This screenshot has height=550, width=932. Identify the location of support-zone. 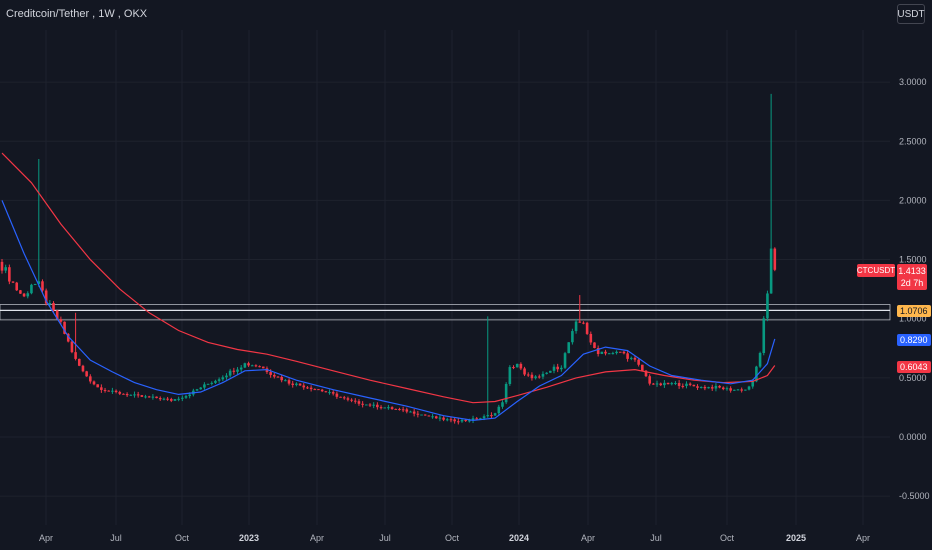
(445, 312).